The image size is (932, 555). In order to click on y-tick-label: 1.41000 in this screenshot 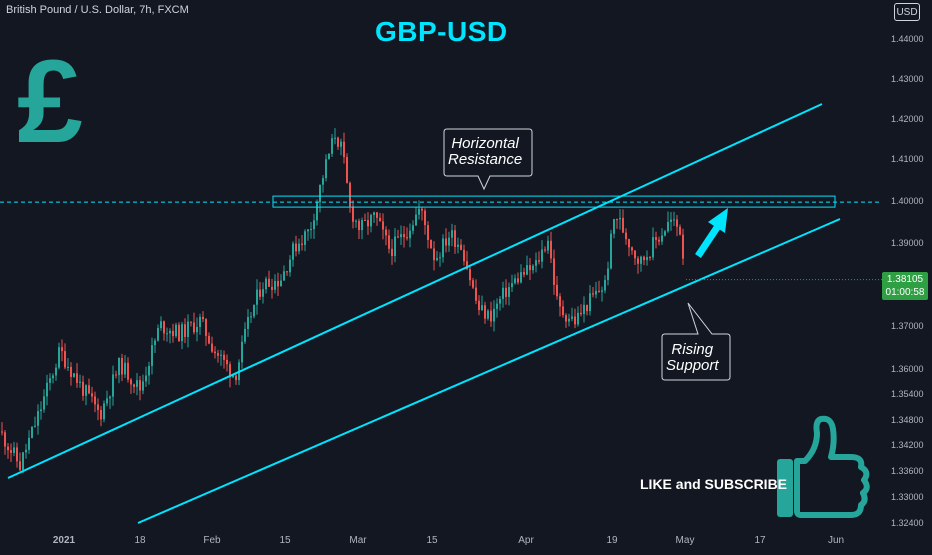, I will do `click(907, 159)`.